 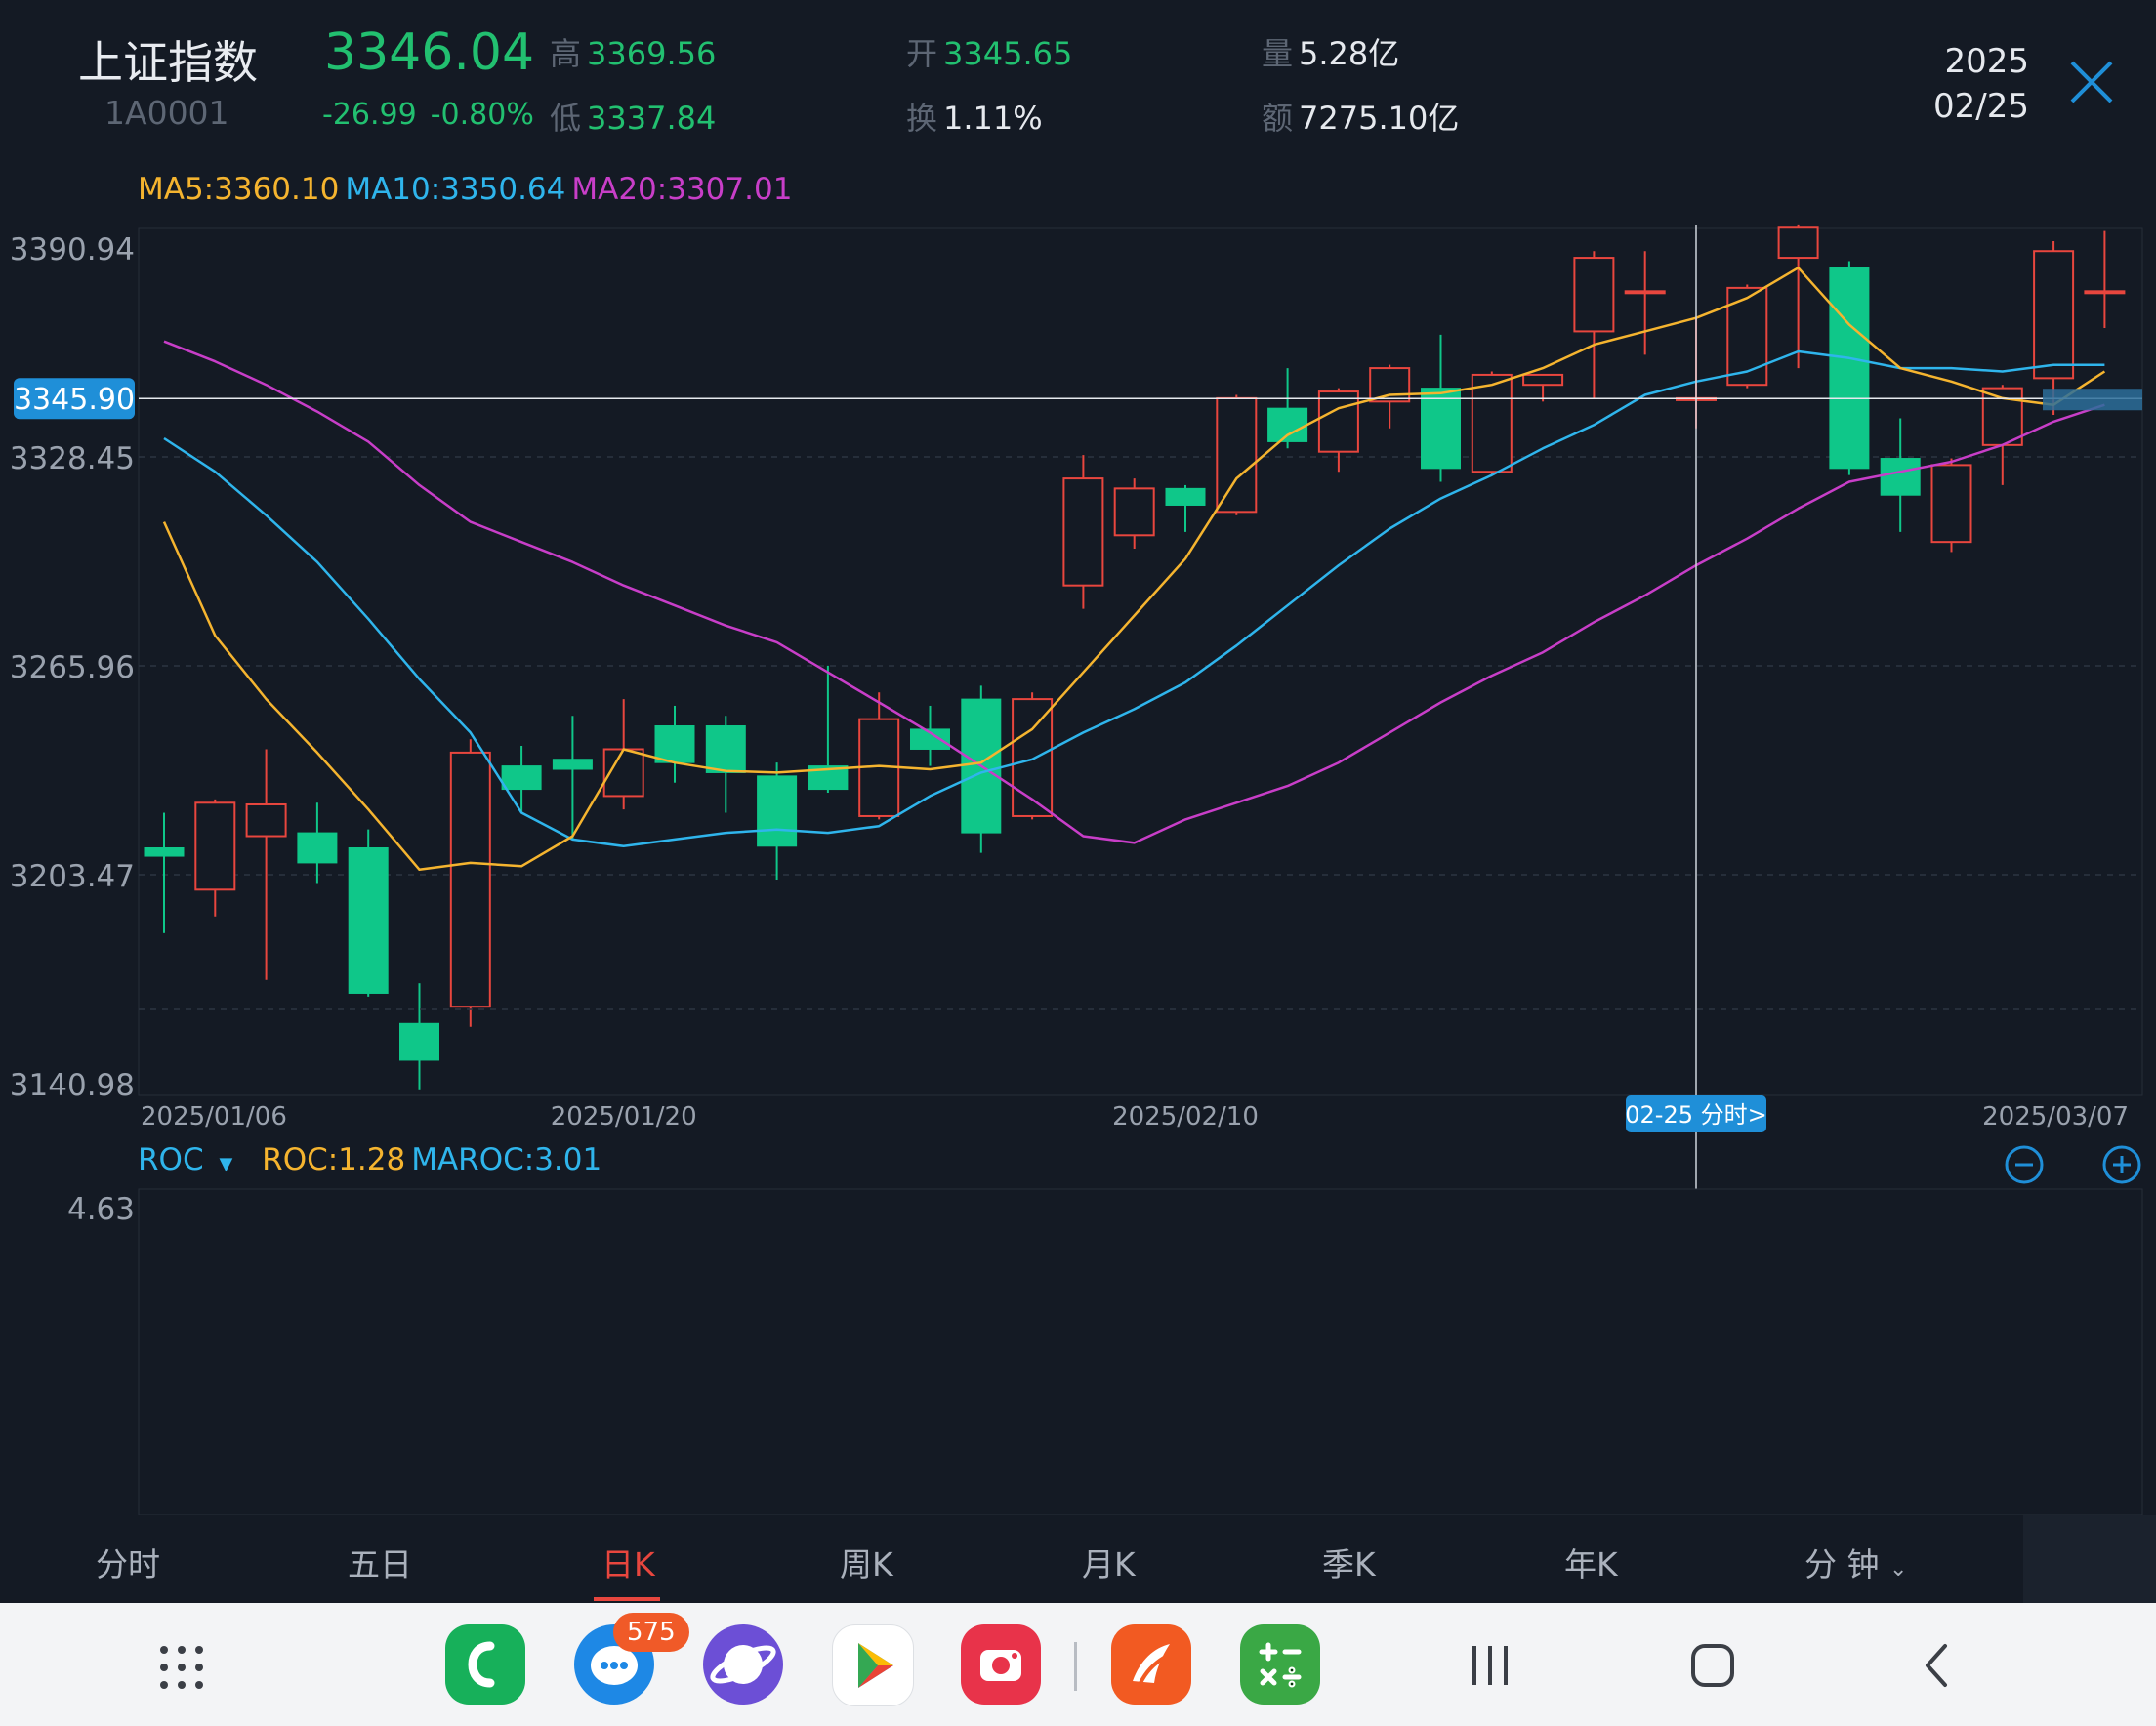 What do you see at coordinates (1078, 1559) in the screenshot?
I see `period-tabs: 分时 五日 日K 周K 月K 季K 年K 分 钟 ⌄` at bounding box center [1078, 1559].